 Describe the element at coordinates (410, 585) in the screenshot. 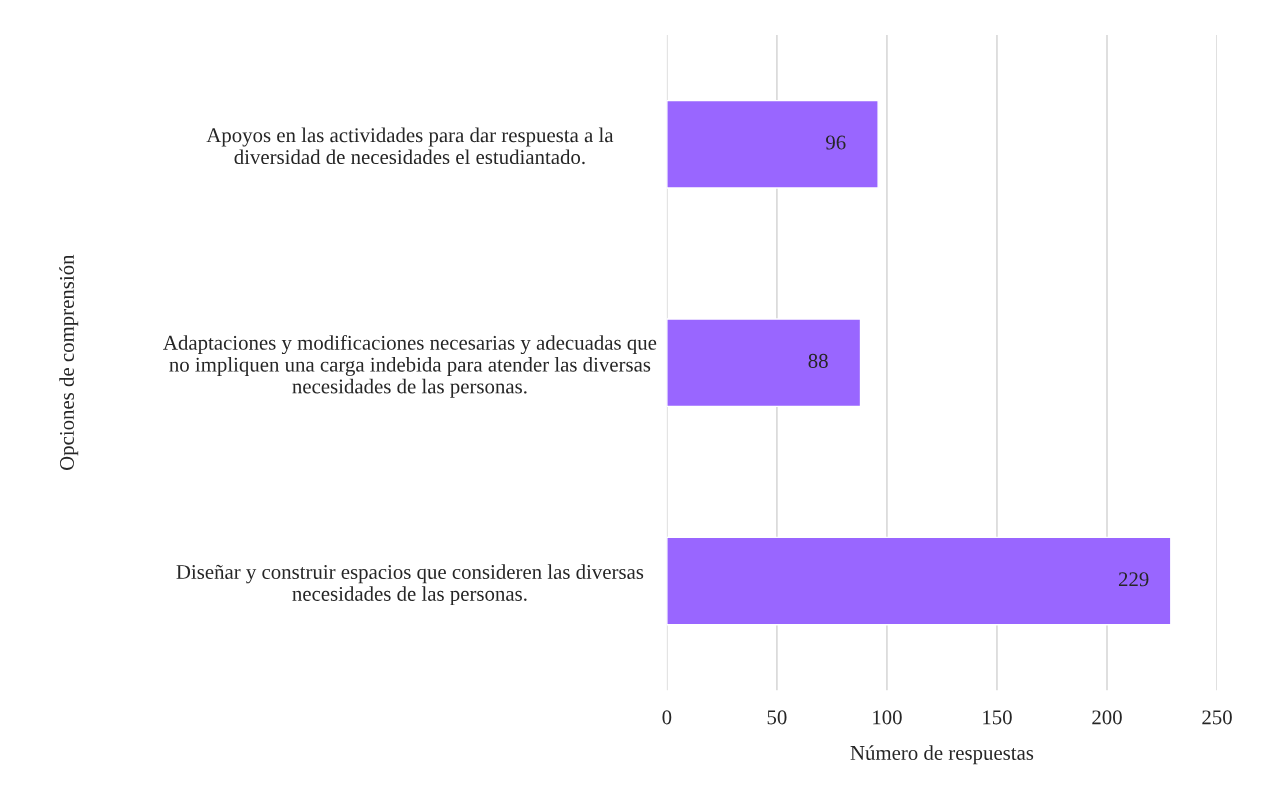

I see `y-tick-label: Diseñar y construir espacios que consideren las diversas necesidades de las personas.` at that location.